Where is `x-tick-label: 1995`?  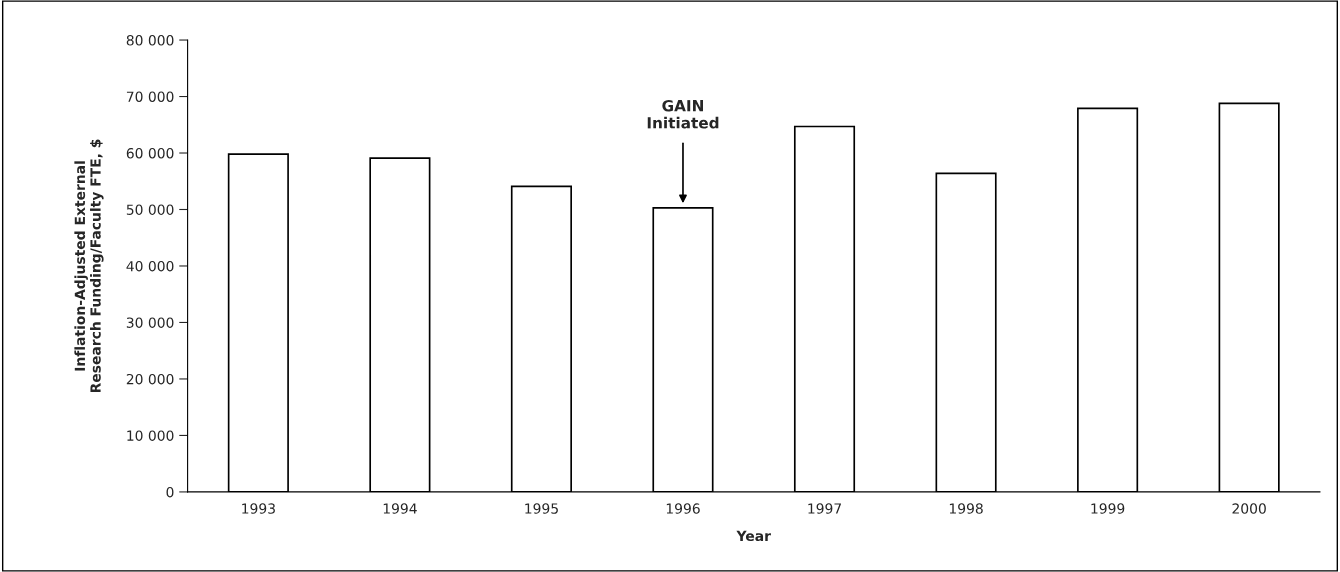 x-tick-label: 1995 is located at coordinates (541, 508).